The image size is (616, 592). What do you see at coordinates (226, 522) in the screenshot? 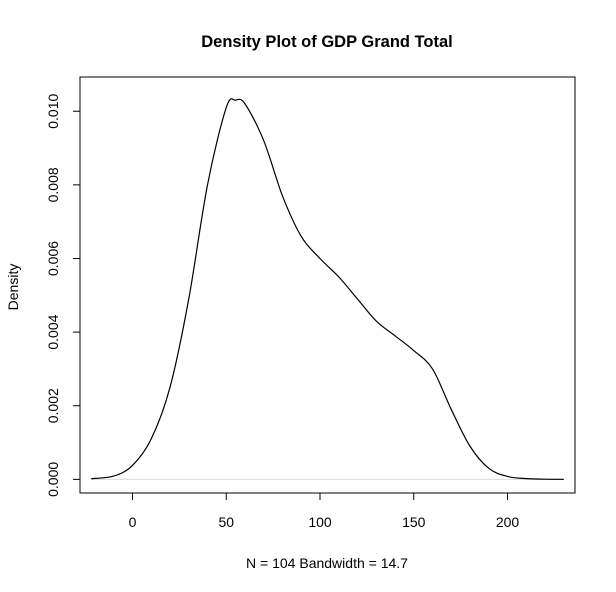
I see `x-tick-label: 50` at bounding box center [226, 522].